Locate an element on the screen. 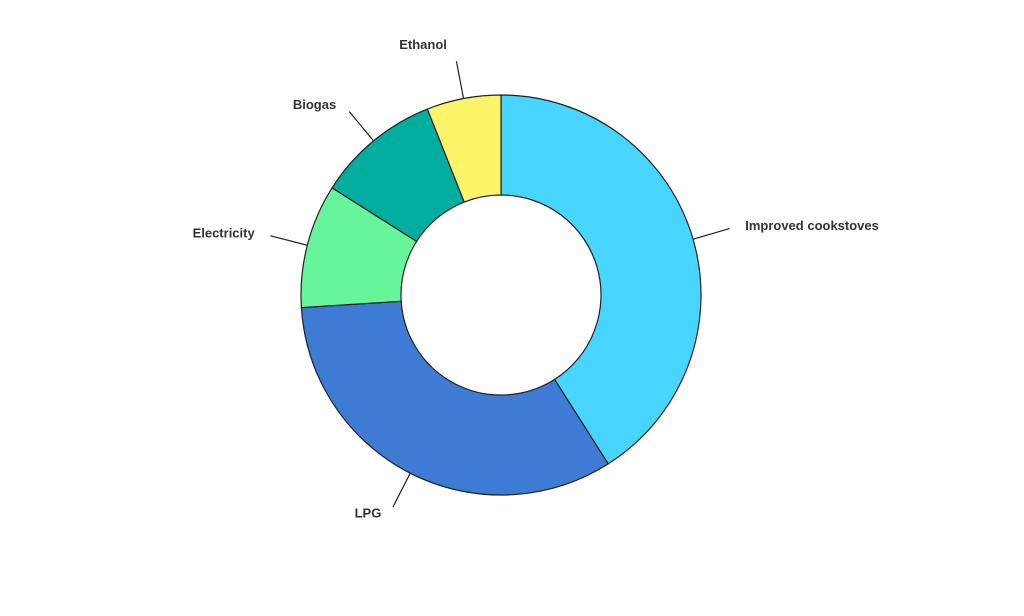 This screenshot has width=1024, height=616. slice-label: Improved cookstoves is located at coordinates (812, 225).